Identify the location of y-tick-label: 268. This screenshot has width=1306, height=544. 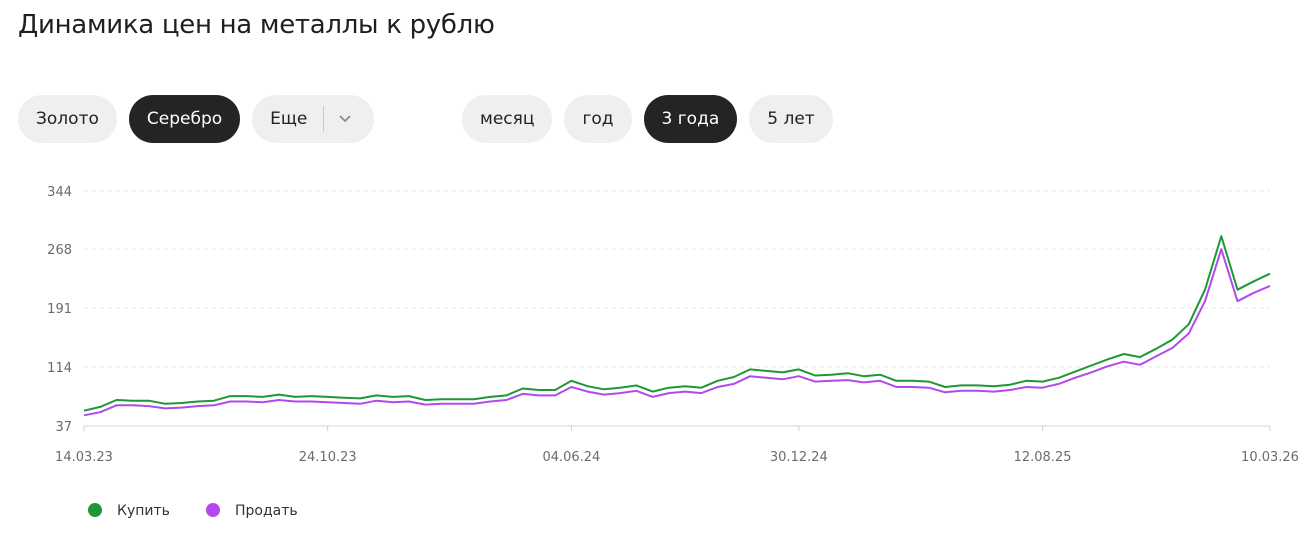
(59, 250).